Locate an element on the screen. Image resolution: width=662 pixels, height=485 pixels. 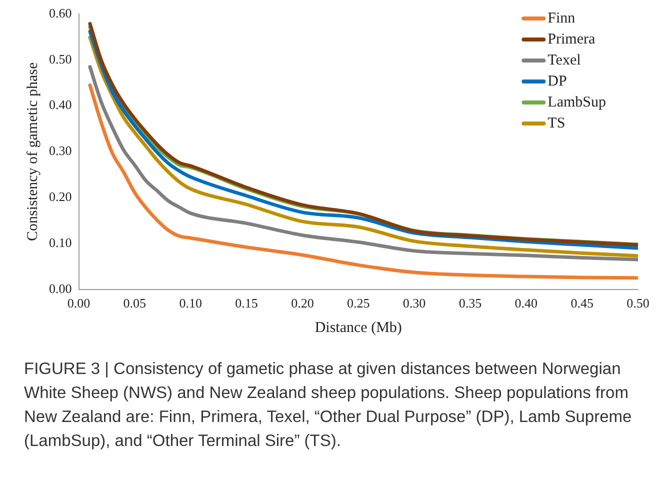
x-tick-label: 0.05 is located at coordinates (134, 303).